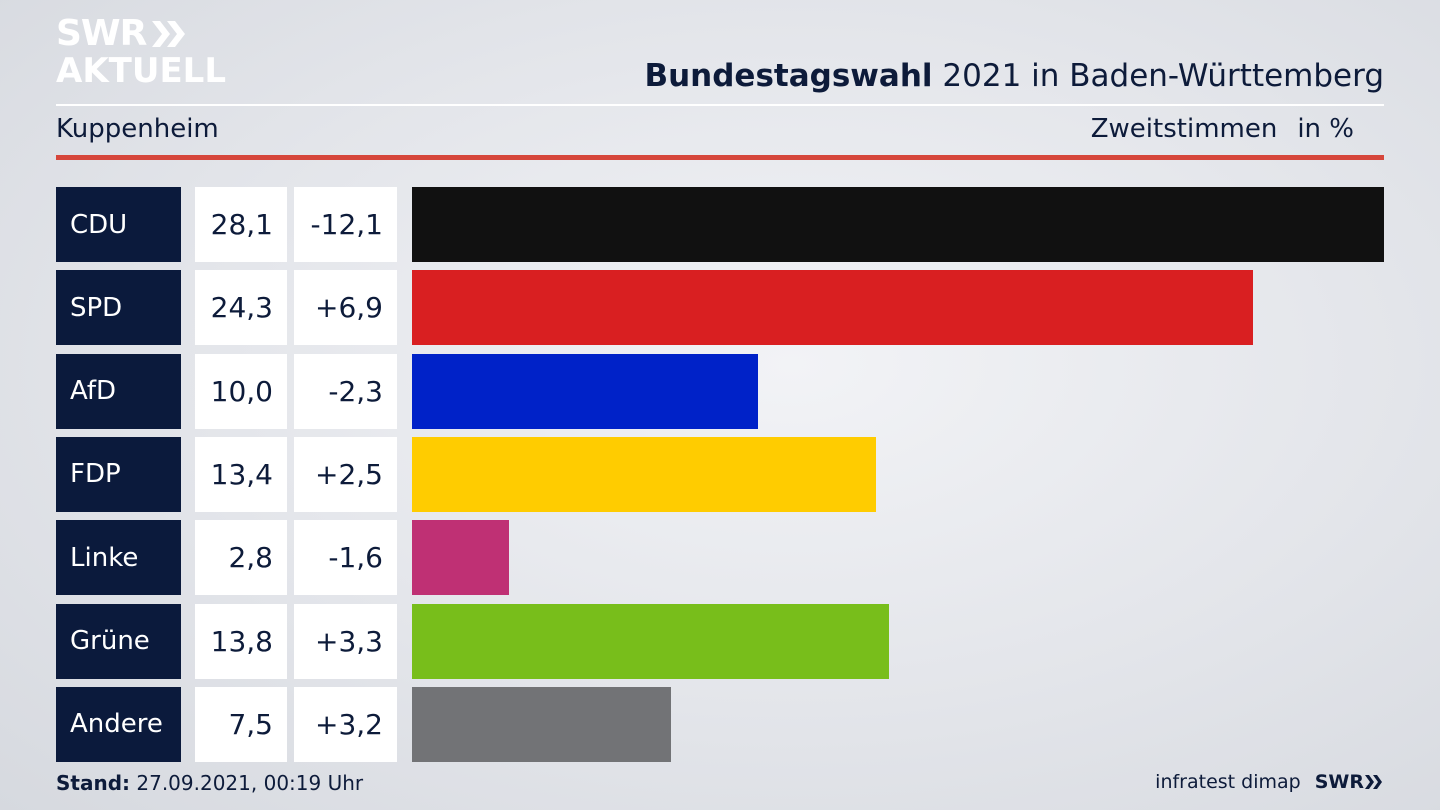  Describe the element at coordinates (1373, 782) in the screenshot. I see `double-chevron-small-icon` at that location.